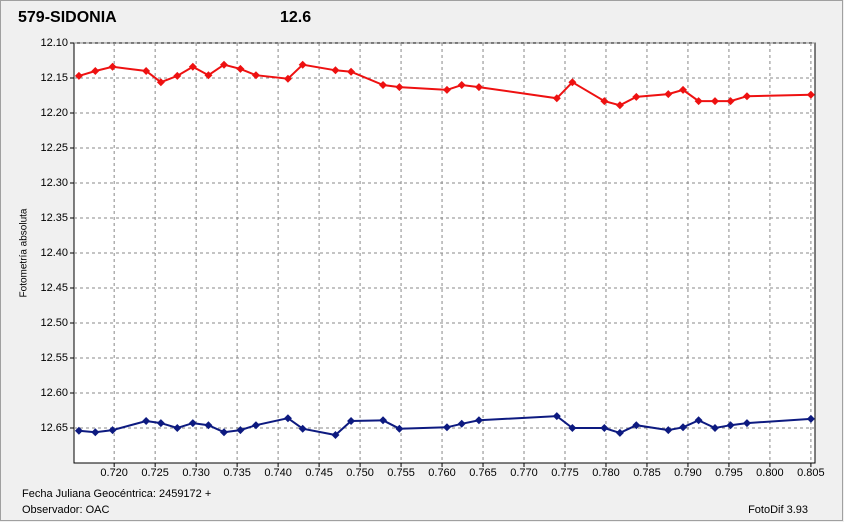  I want to click on x-tick-label: 0.745, so click(319, 473).